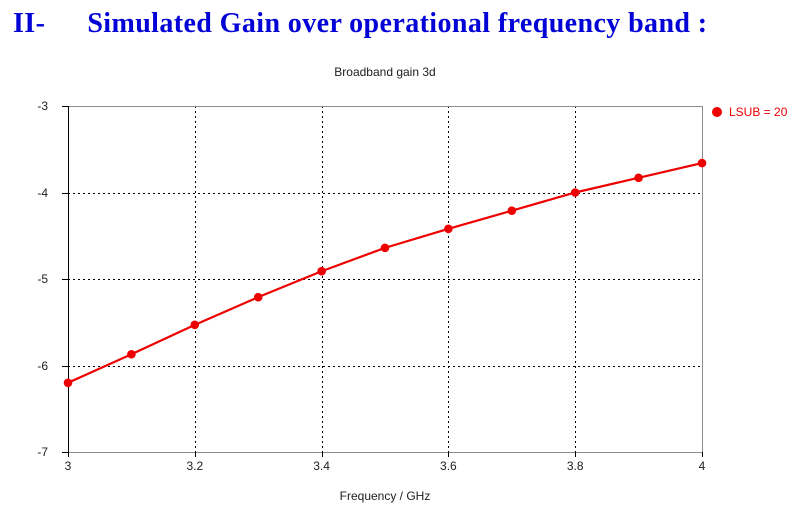 The image size is (808, 522). What do you see at coordinates (42, 279) in the screenshot?
I see `y-tick-label: -5` at bounding box center [42, 279].